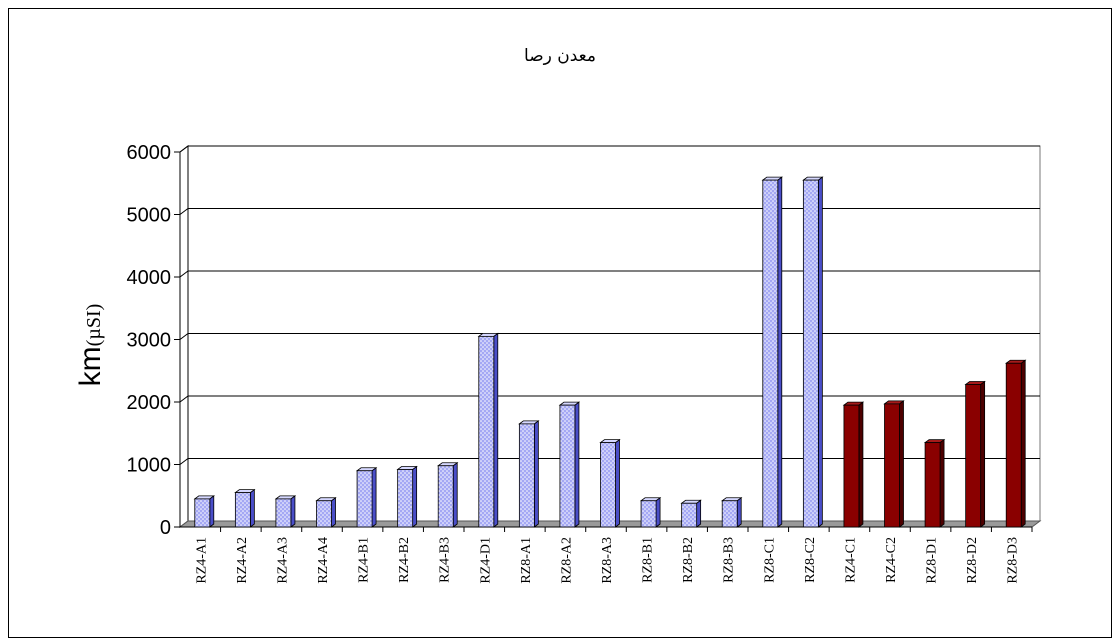 The width and height of the screenshot is (1120, 638). Describe the element at coordinates (729, 560) in the screenshot. I see `x-tick-label: RZ8-B3` at that location.